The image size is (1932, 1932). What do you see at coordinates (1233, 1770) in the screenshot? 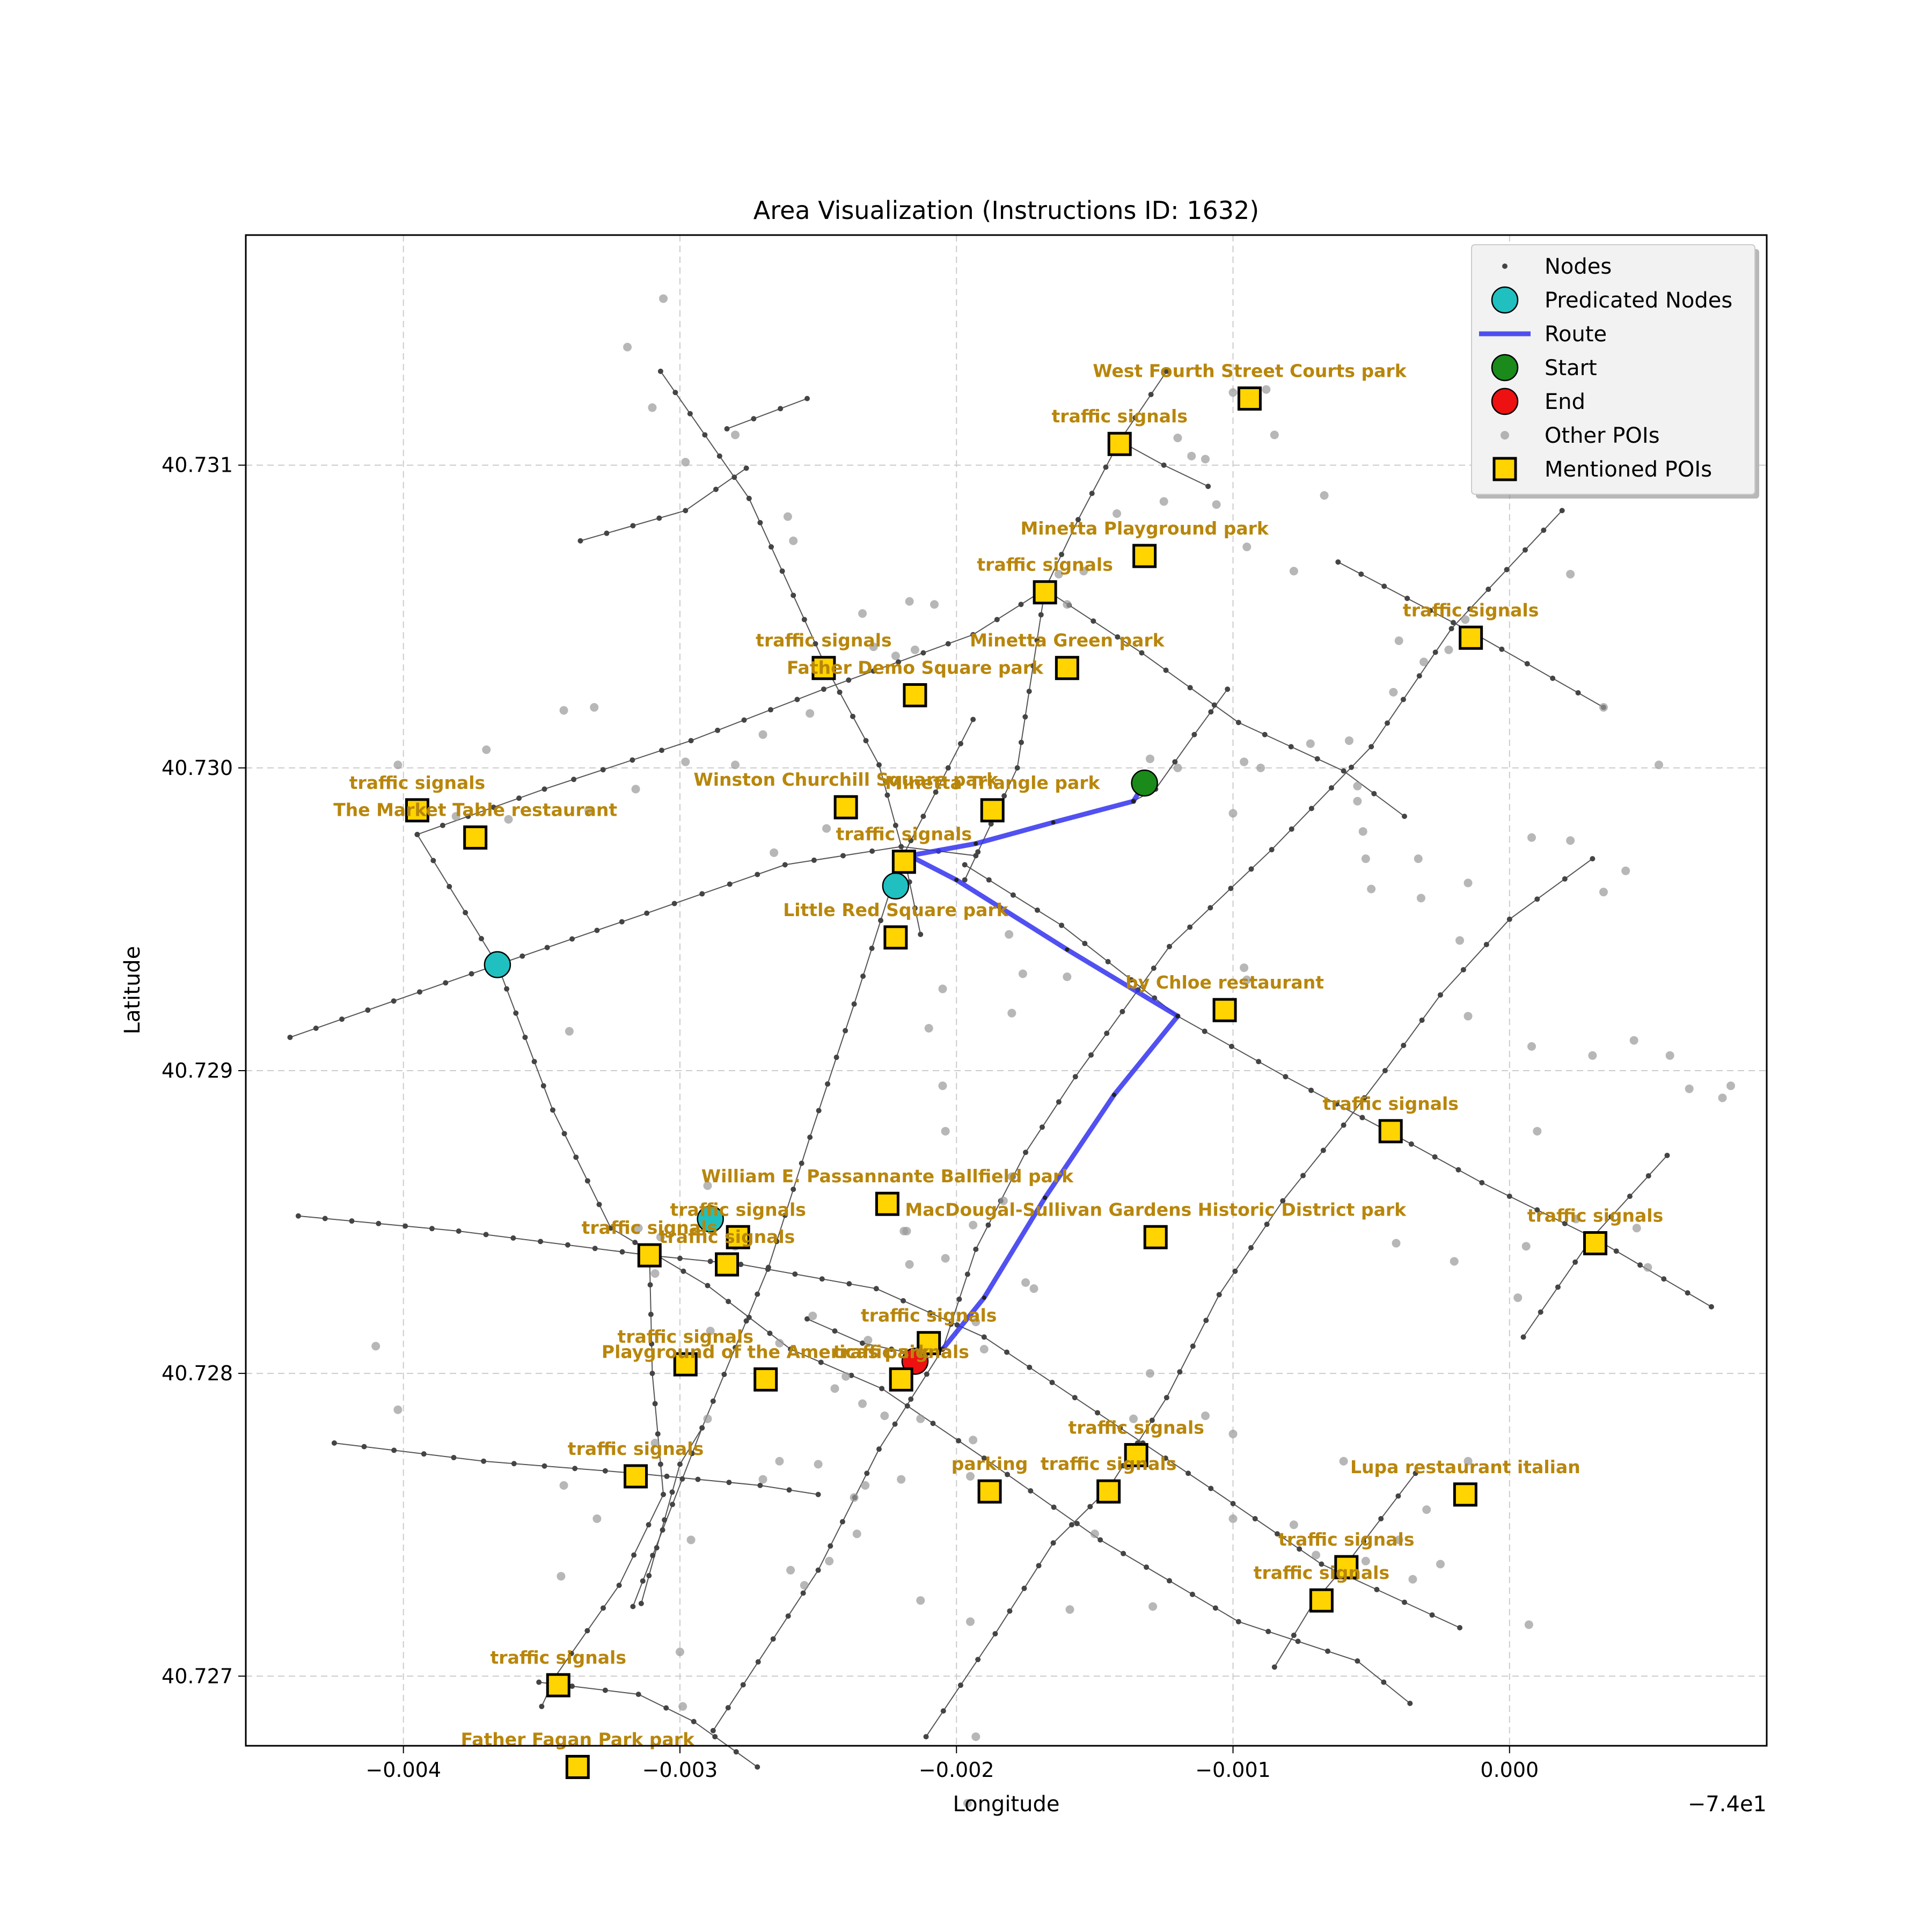
I see `x-tick-label: −0.001` at bounding box center [1233, 1770].